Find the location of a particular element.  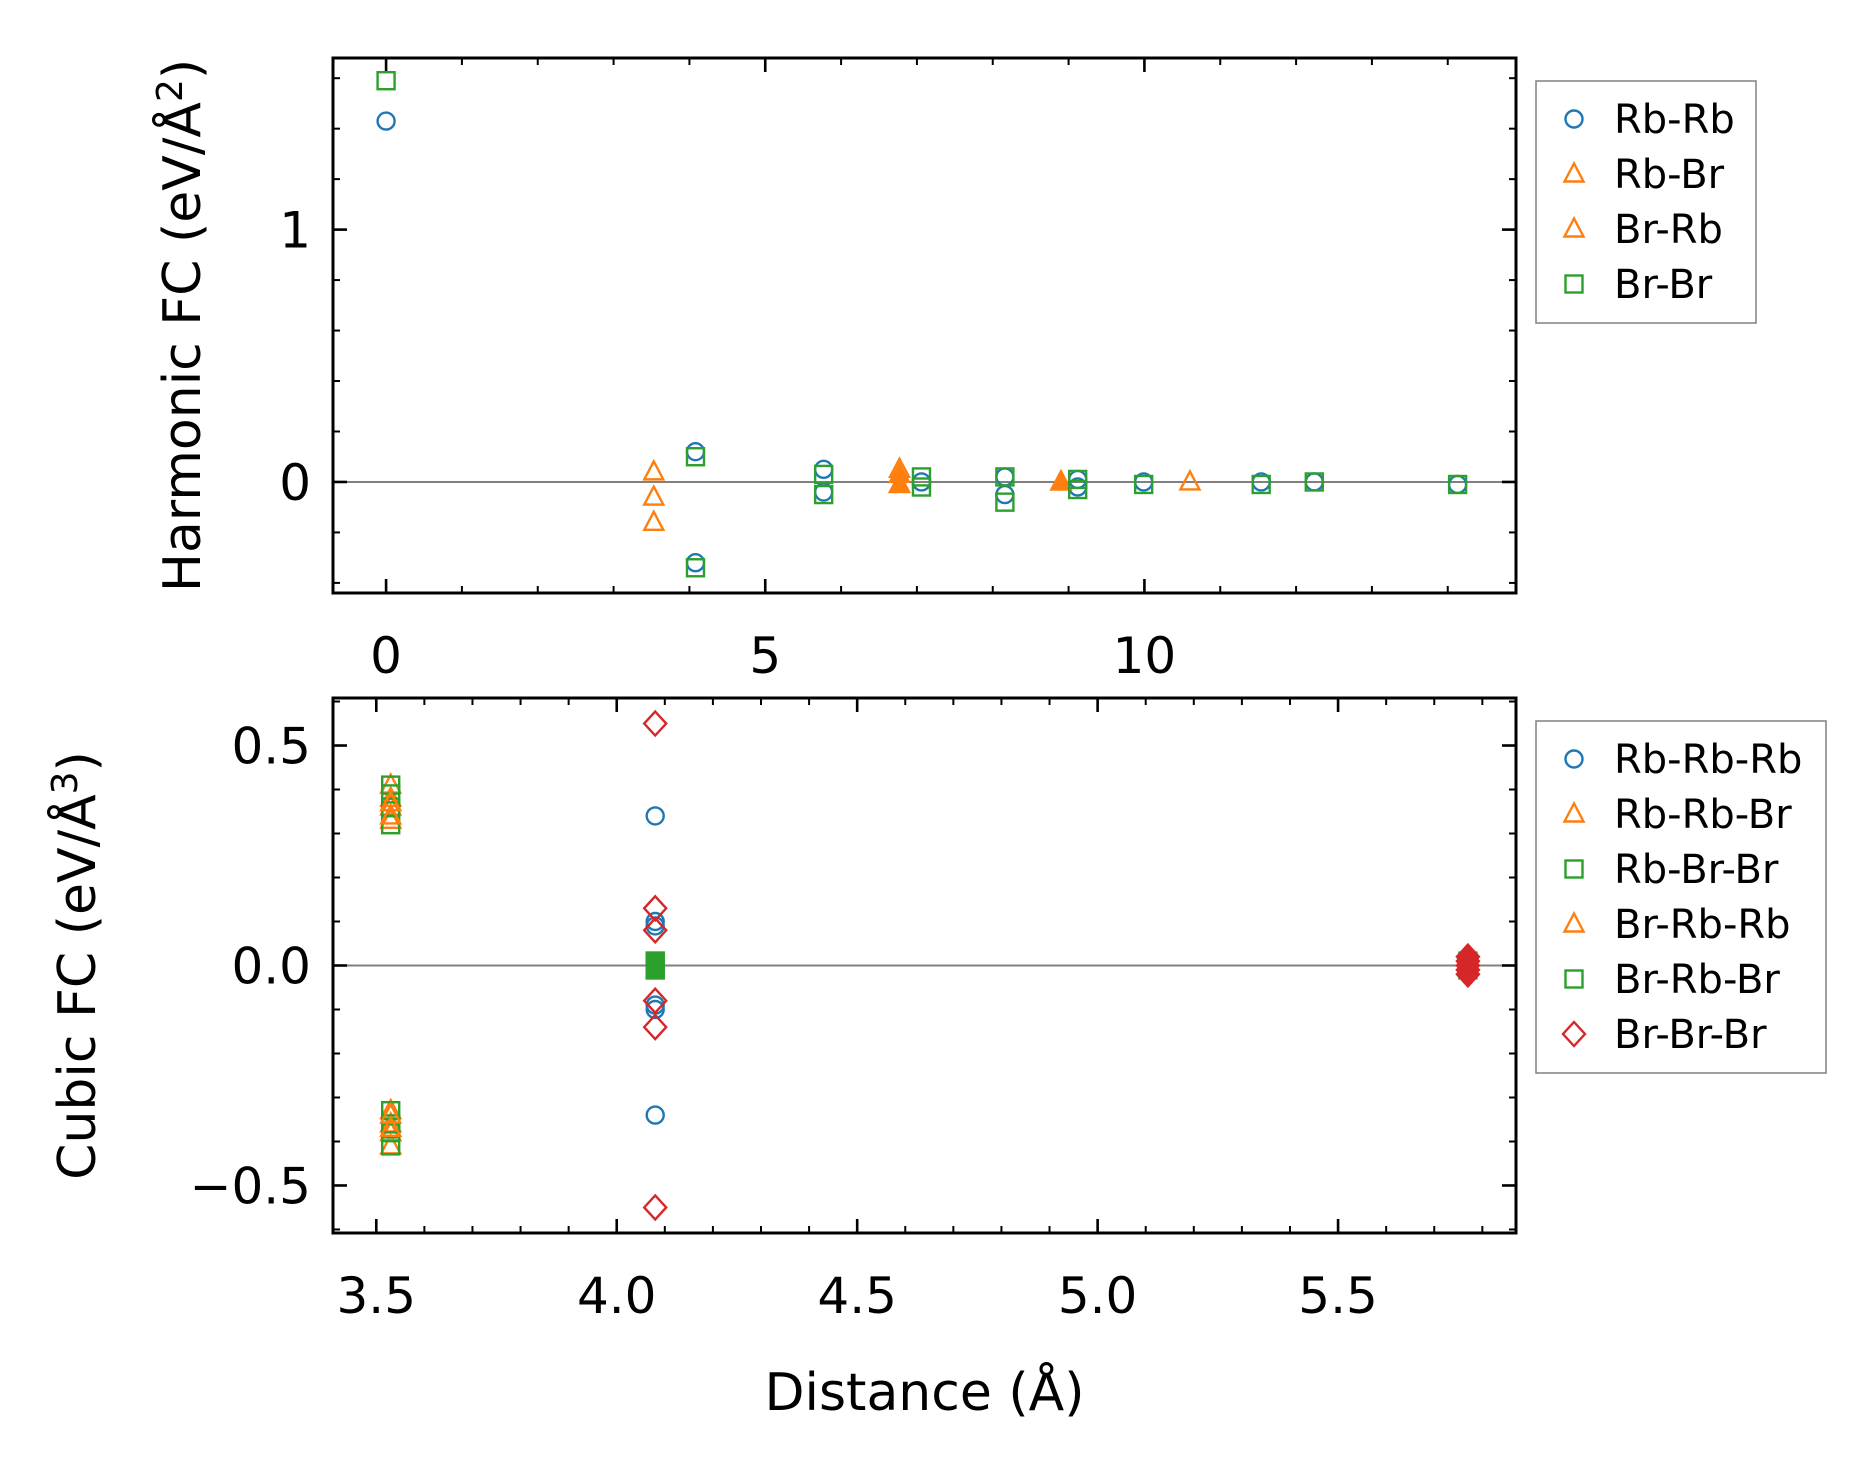

top-y-label-prefix: Harmonic FC (eV/Å is located at coordinates (182, 347).